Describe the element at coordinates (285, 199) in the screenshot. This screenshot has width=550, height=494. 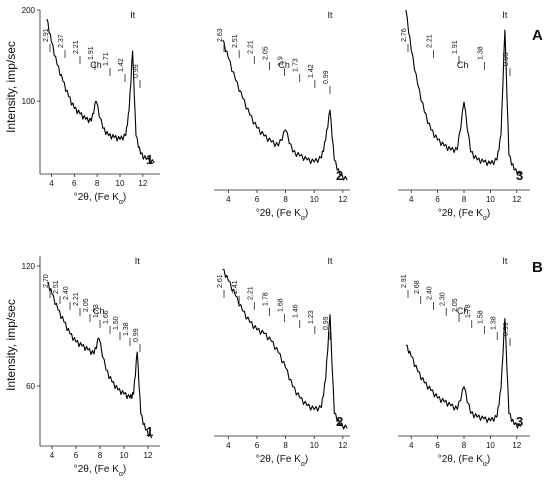
I see `x-tick-label-a2: 8` at that location.